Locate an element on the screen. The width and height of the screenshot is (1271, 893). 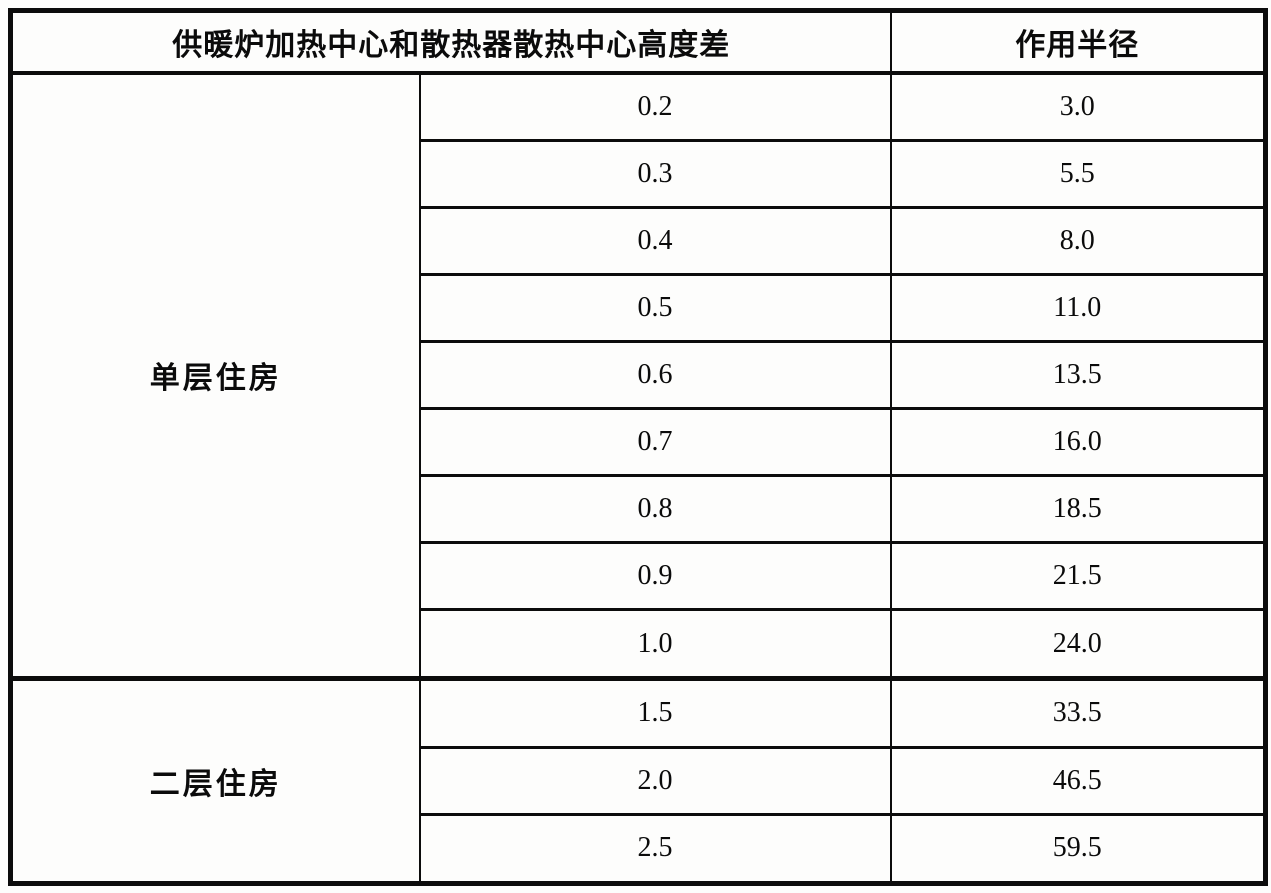
radius-cell: 18.5 is located at coordinates (1078, 509).